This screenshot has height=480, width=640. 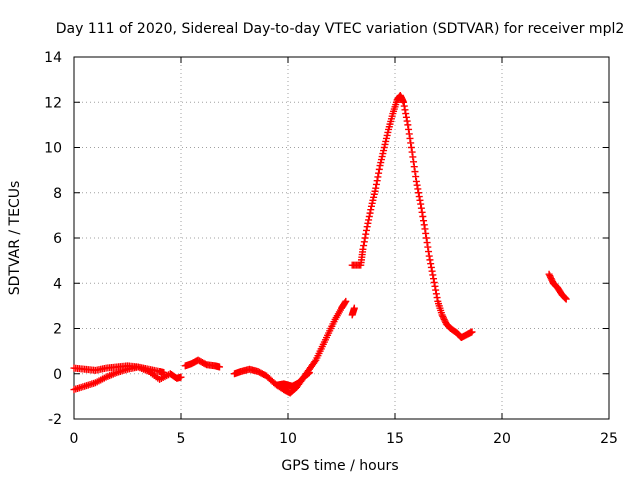 I want to click on y-tick-label: -2, so click(x=55, y=420).